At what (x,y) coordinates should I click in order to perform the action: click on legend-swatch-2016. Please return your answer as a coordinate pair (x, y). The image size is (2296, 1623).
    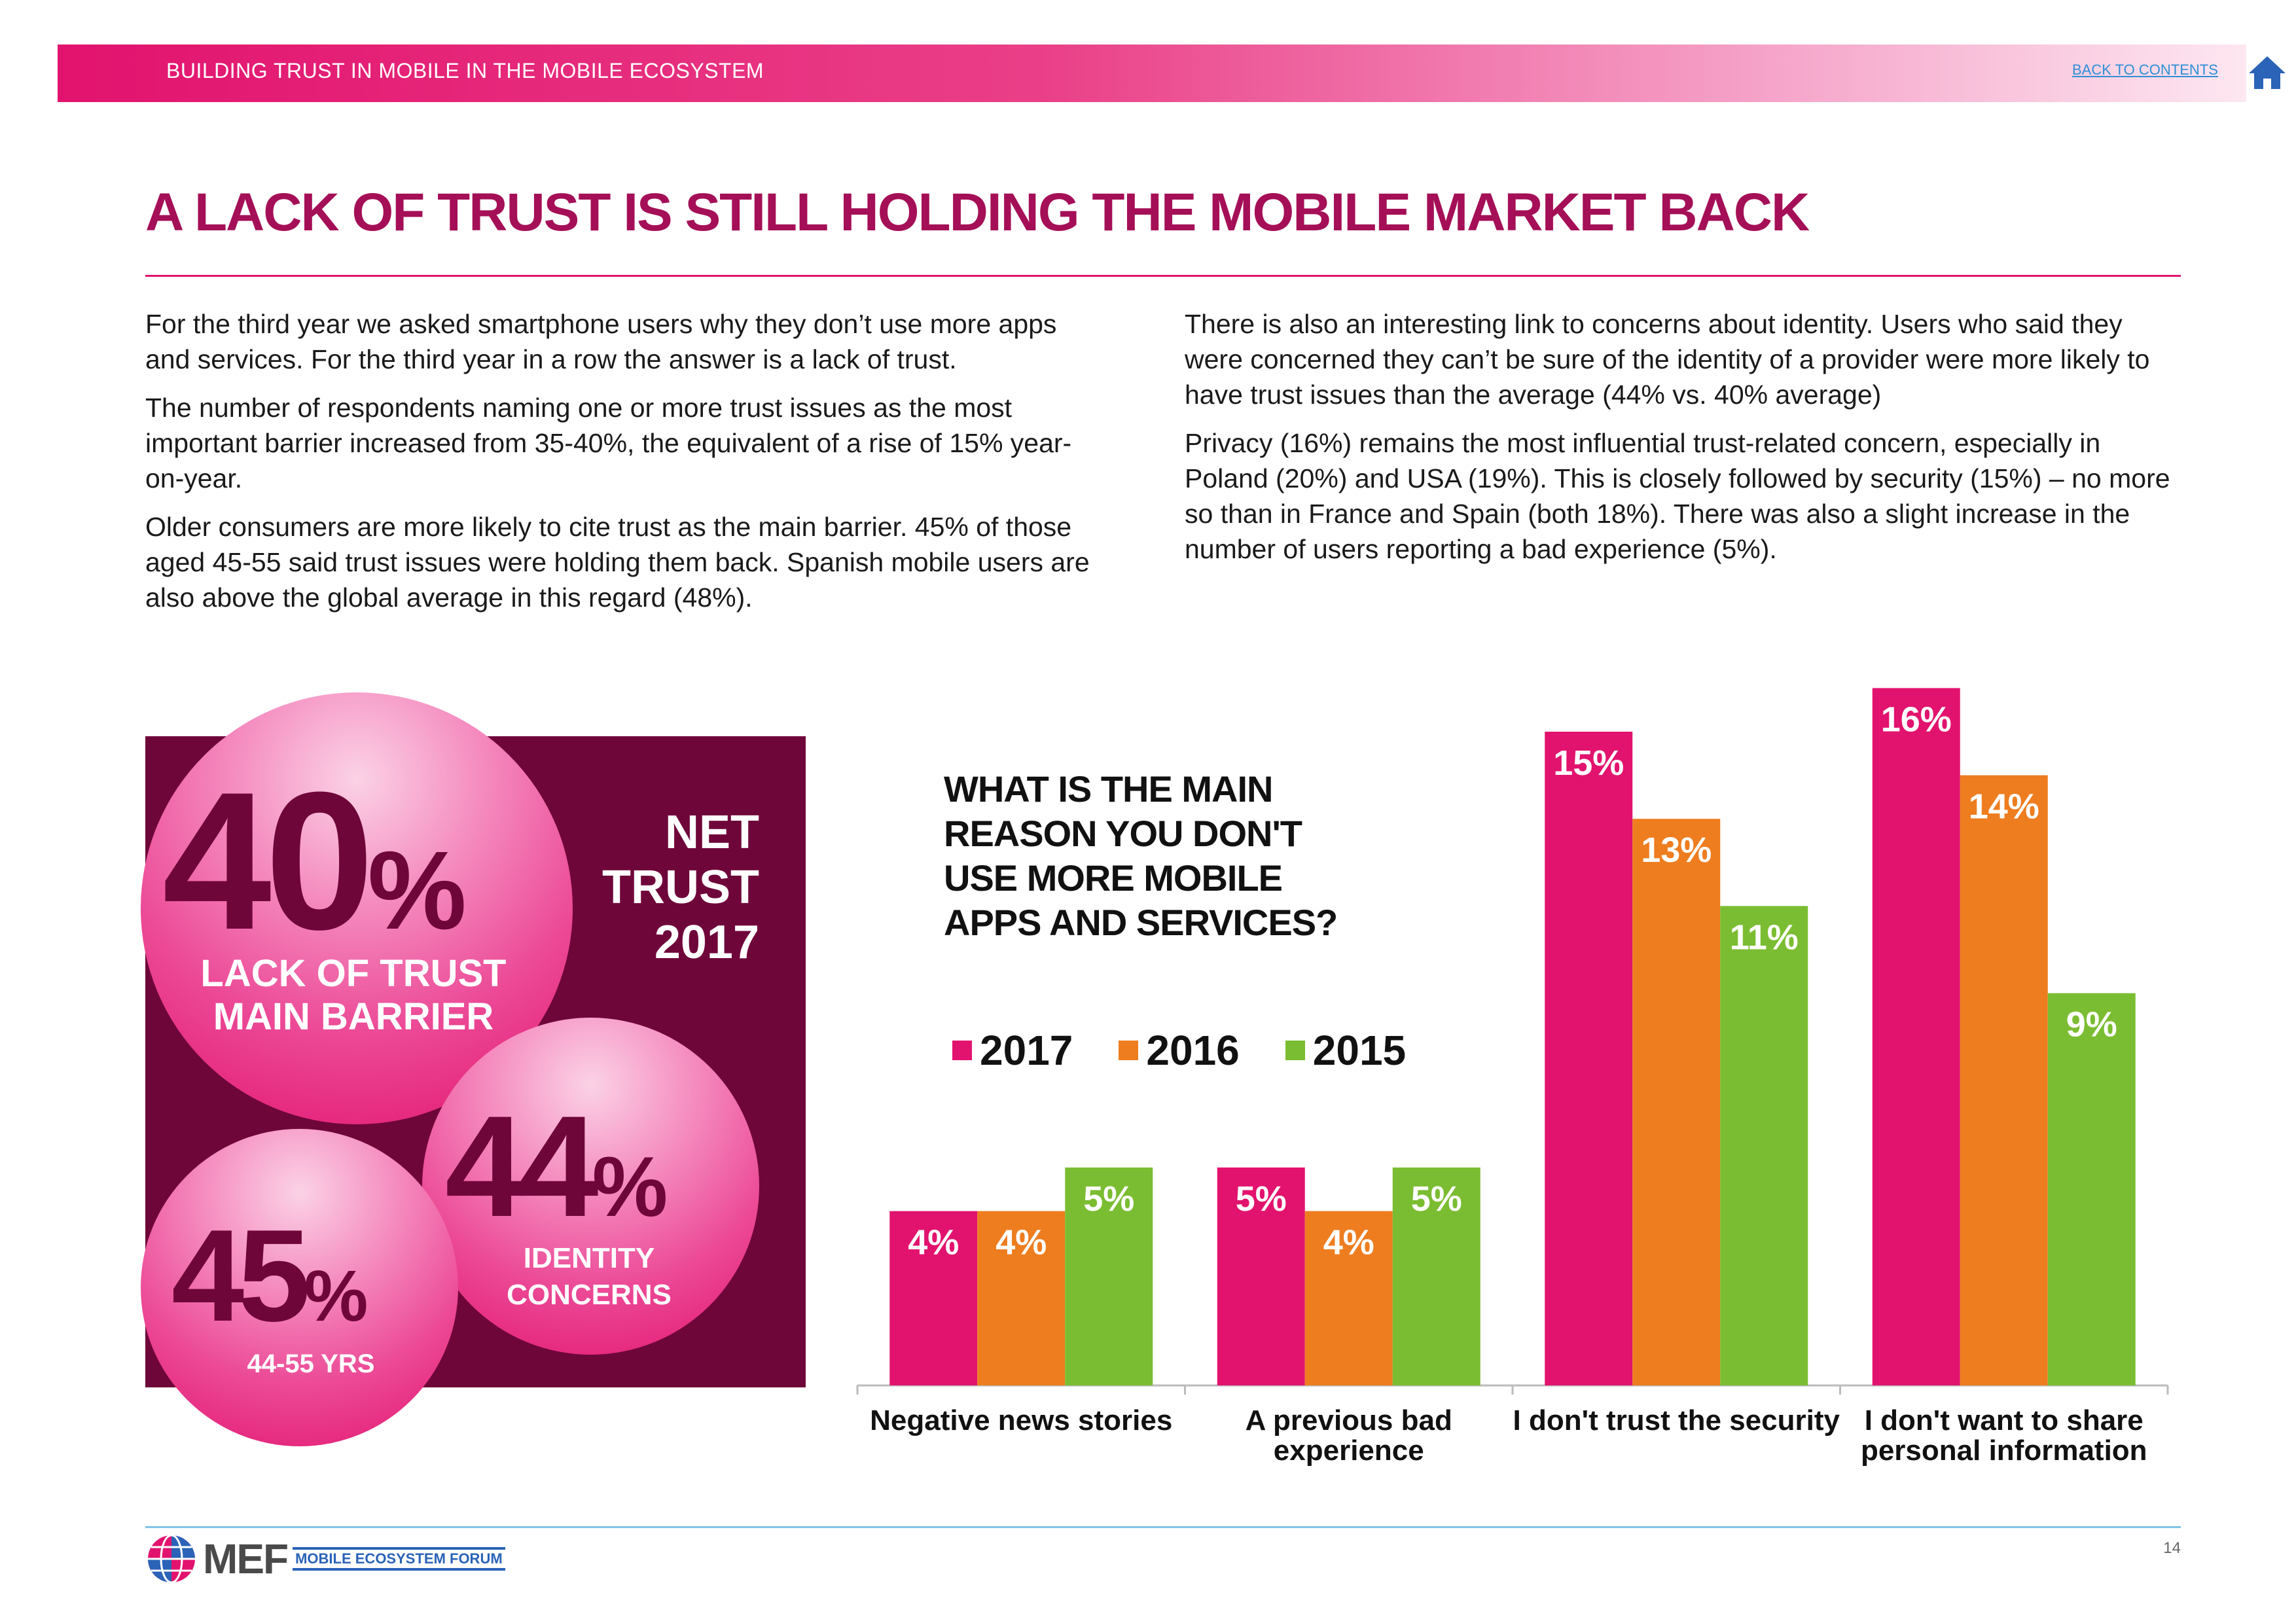
    Looking at the image, I should click on (1129, 1050).